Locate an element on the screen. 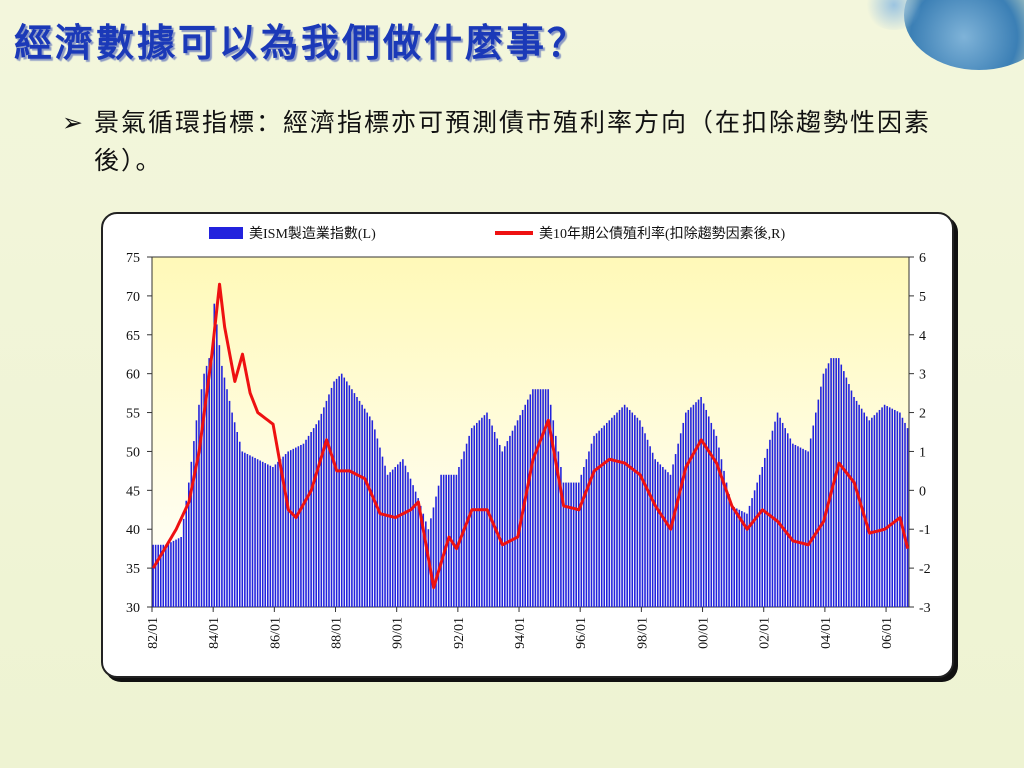  right-tick-label: 6 is located at coordinates (922, 258).